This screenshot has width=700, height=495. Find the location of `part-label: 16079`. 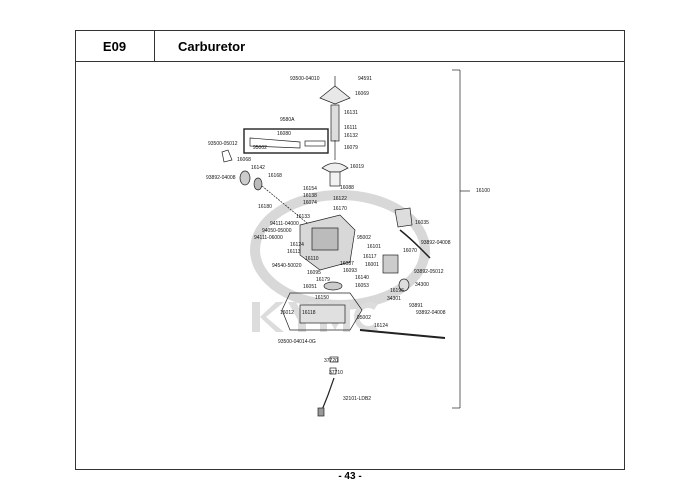

part-label: 16079 is located at coordinates (351, 148).